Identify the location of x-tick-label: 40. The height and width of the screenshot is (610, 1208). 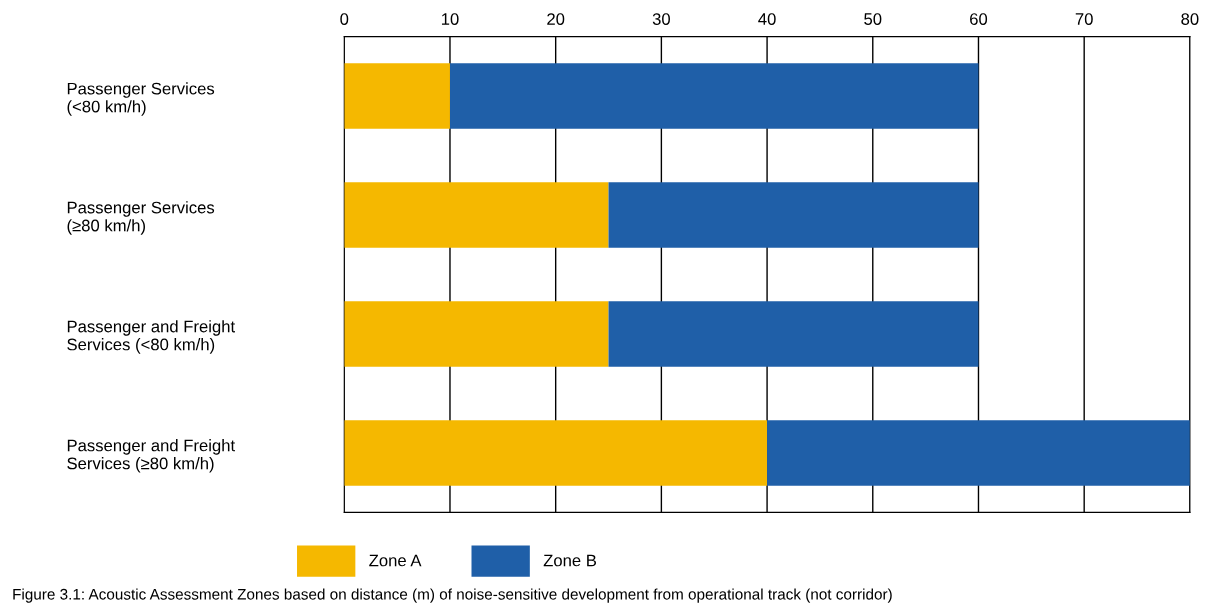
(767, 19).